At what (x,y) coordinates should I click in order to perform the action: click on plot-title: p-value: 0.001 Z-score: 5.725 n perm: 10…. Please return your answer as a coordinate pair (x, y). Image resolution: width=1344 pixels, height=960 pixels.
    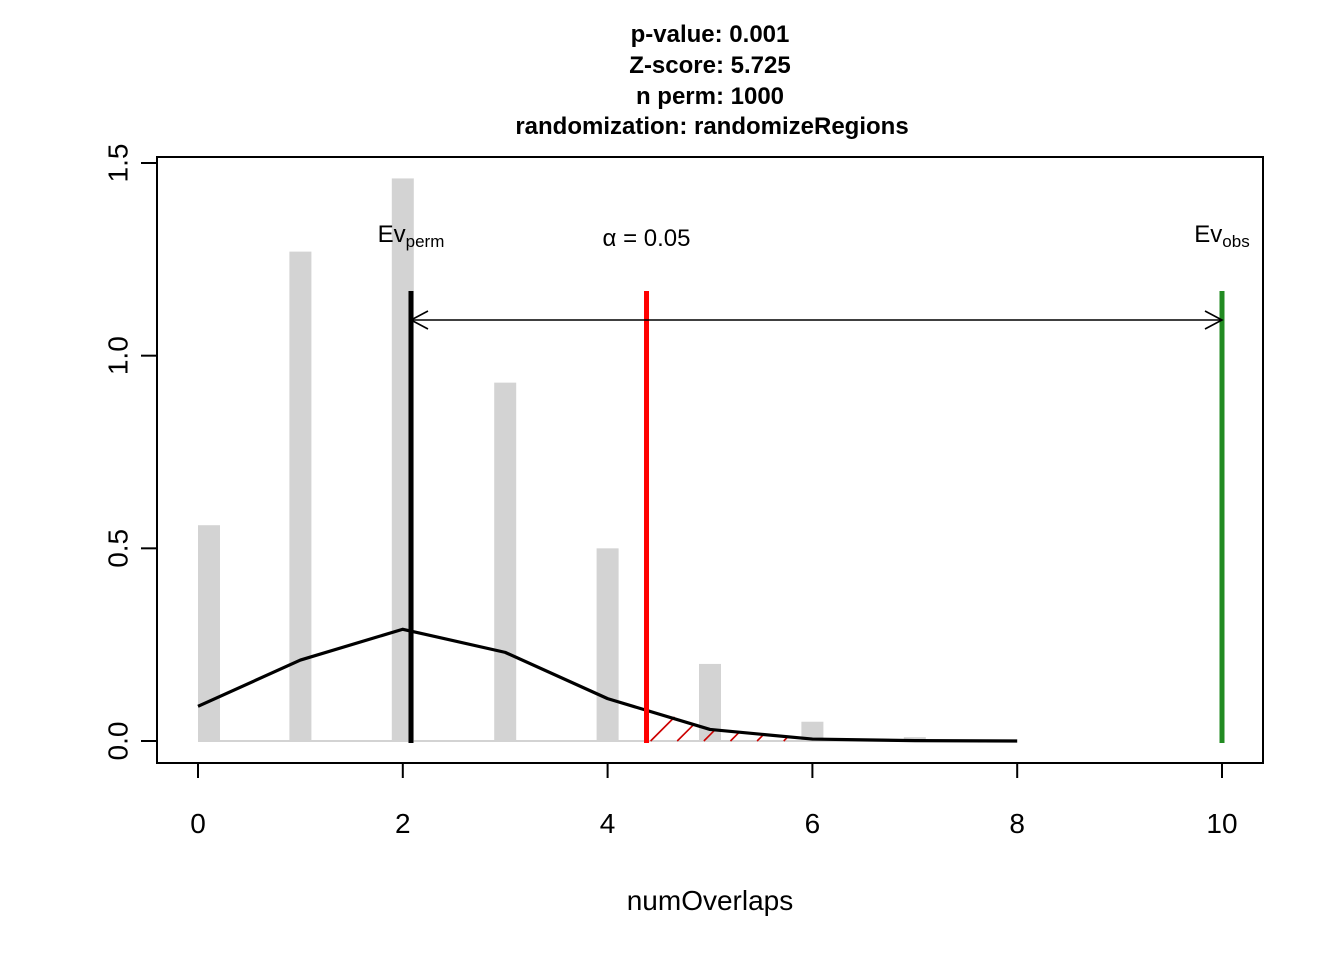
    Looking at the image, I should click on (711, 80).